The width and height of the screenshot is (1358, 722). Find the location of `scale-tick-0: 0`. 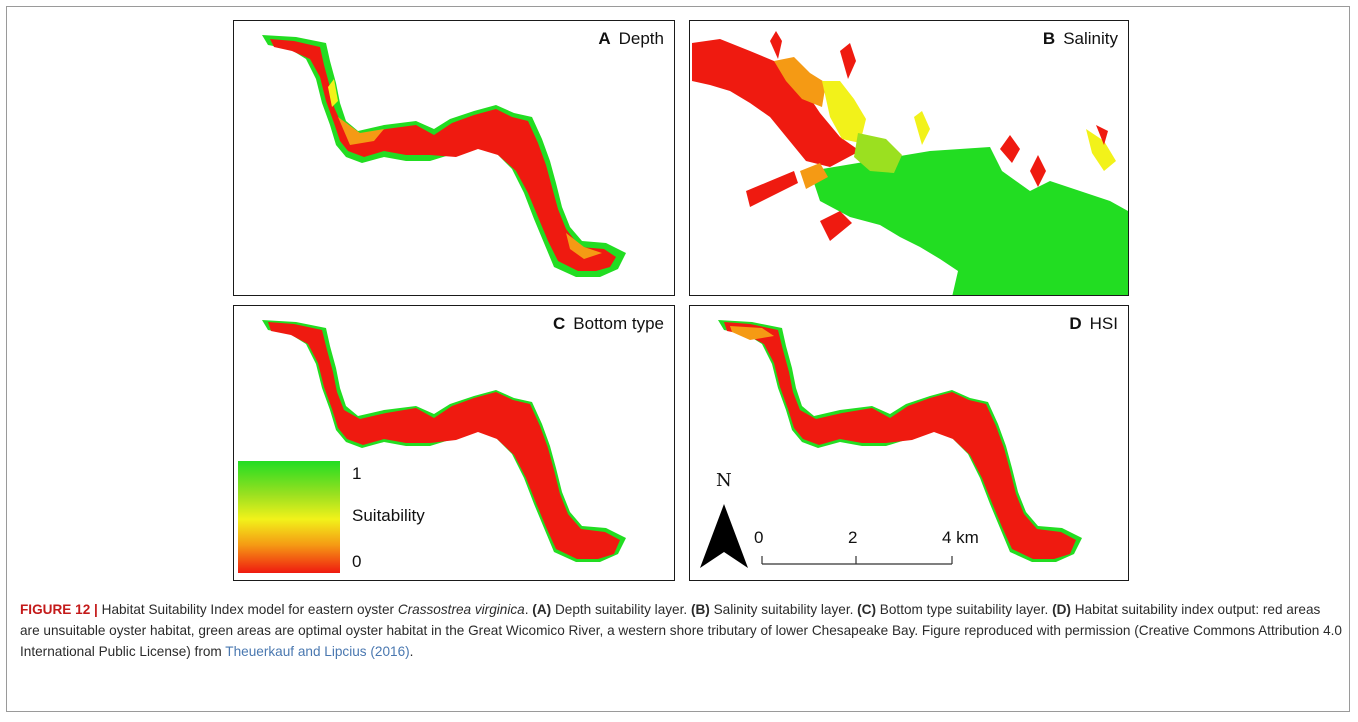

scale-tick-0: 0 is located at coordinates (759, 537).